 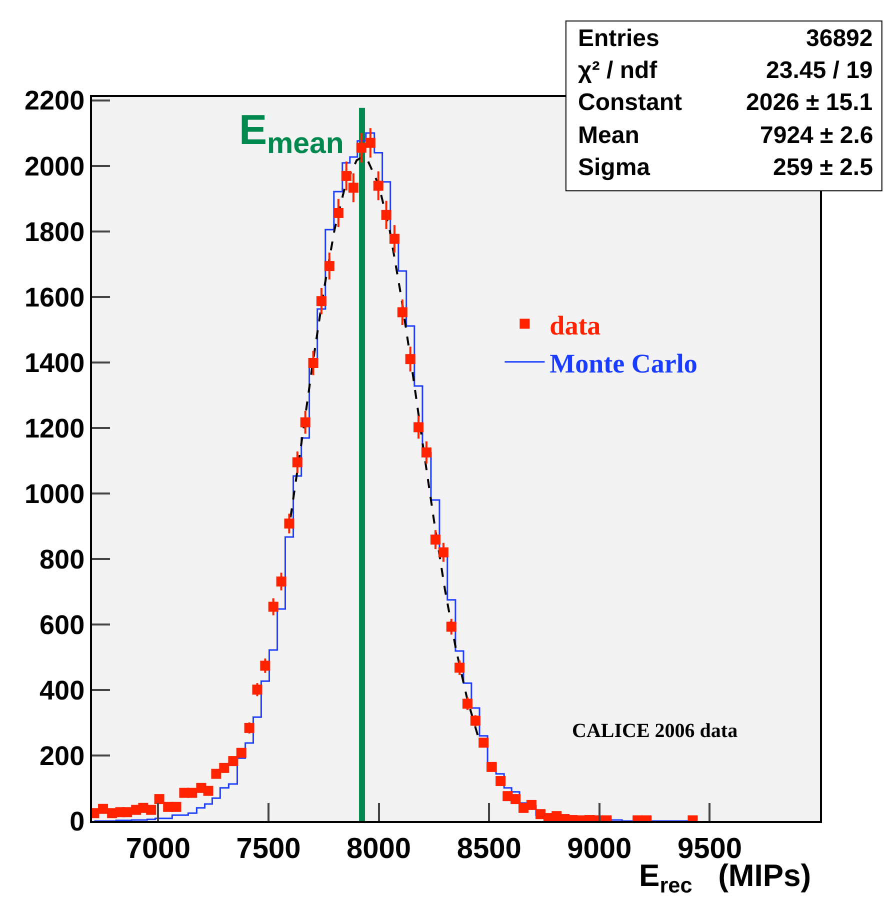 I want to click on annotation: CALICE 2006 data, so click(x=655, y=731).